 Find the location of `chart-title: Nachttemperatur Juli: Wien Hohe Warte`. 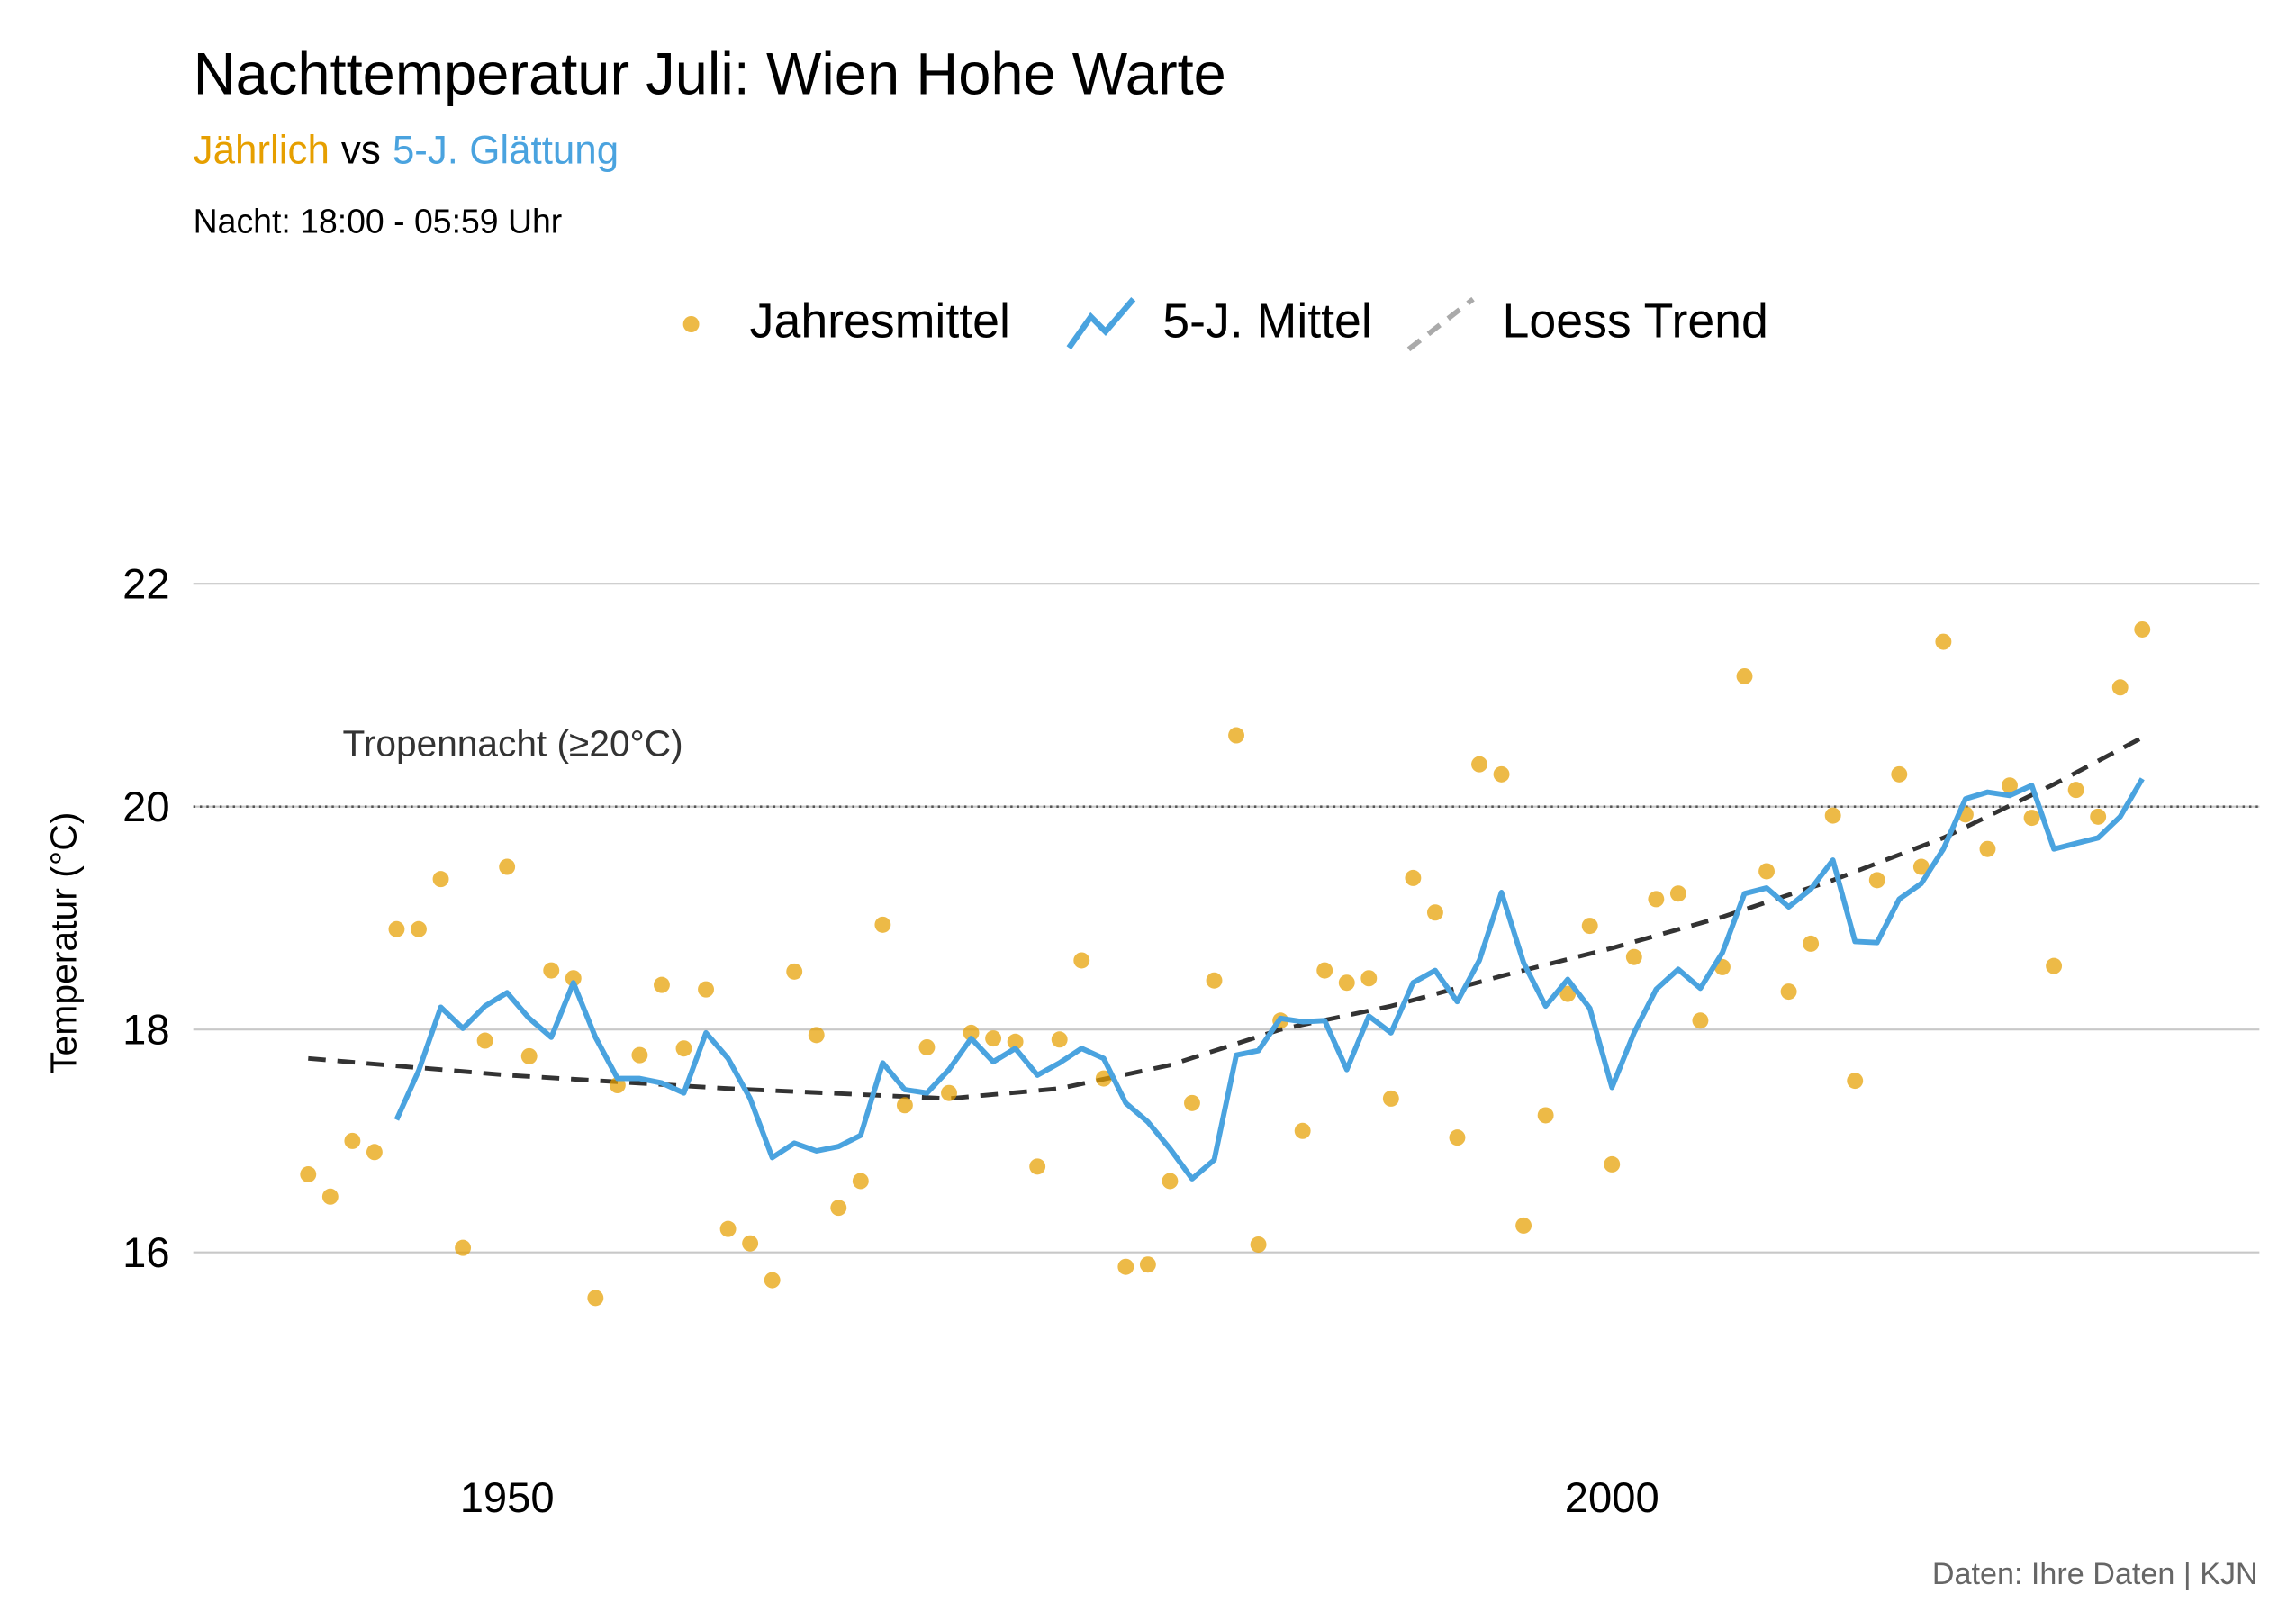

chart-title: Nachttemperatur Juli: Wien Hohe Warte is located at coordinates (710, 74).